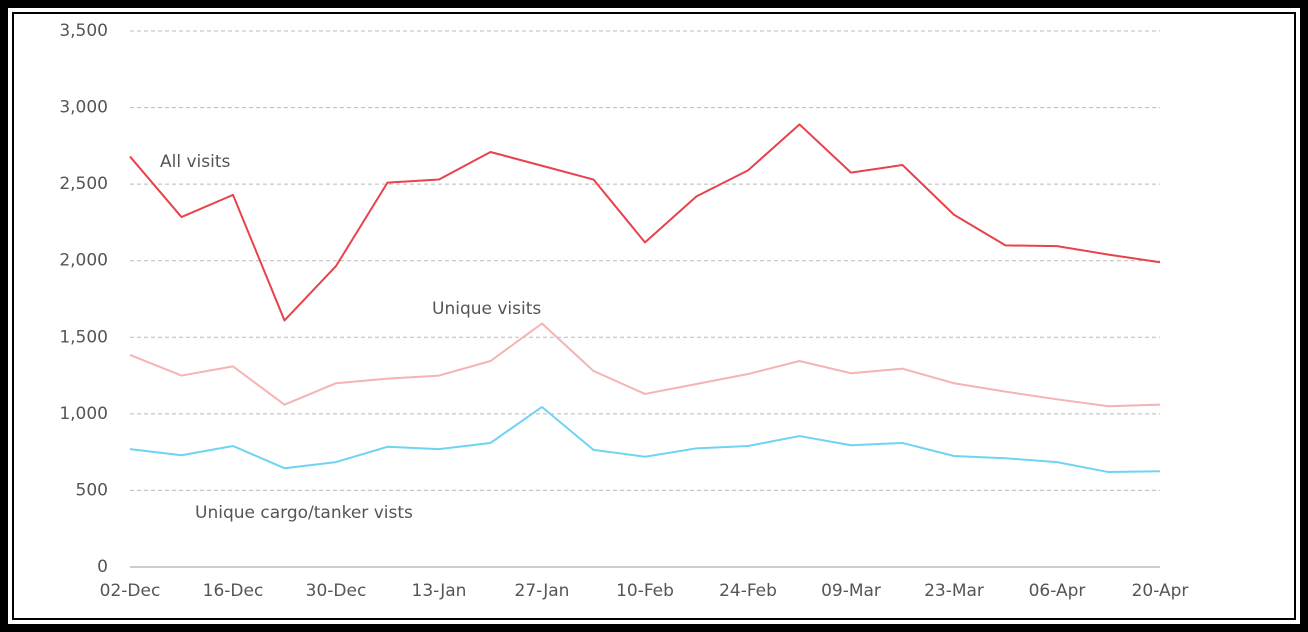 Image resolution: width=1308 pixels, height=632 pixels. What do you see at coordinates (130, 591) in the screenshot?
I see `x-tick-label: 02-Dec` at bounding box center [130, 591].